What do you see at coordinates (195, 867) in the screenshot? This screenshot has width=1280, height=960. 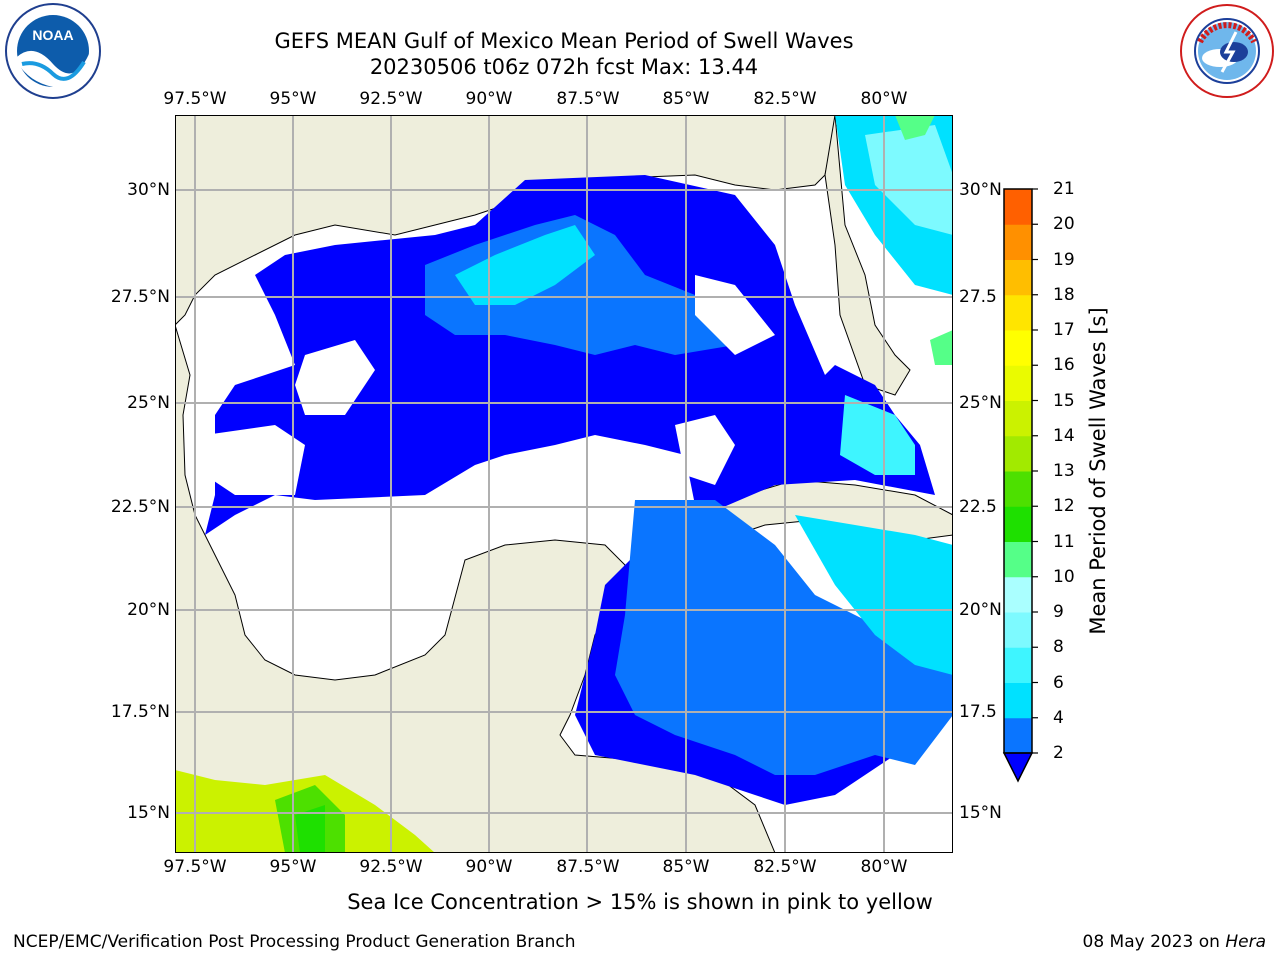 I see `lon-tick-bottom: 97.5°W` at bounding box center [195, 867].